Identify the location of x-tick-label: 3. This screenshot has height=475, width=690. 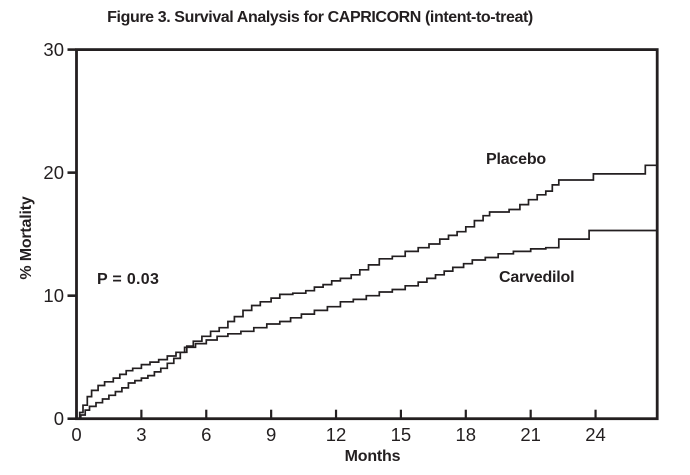
(141, 434).